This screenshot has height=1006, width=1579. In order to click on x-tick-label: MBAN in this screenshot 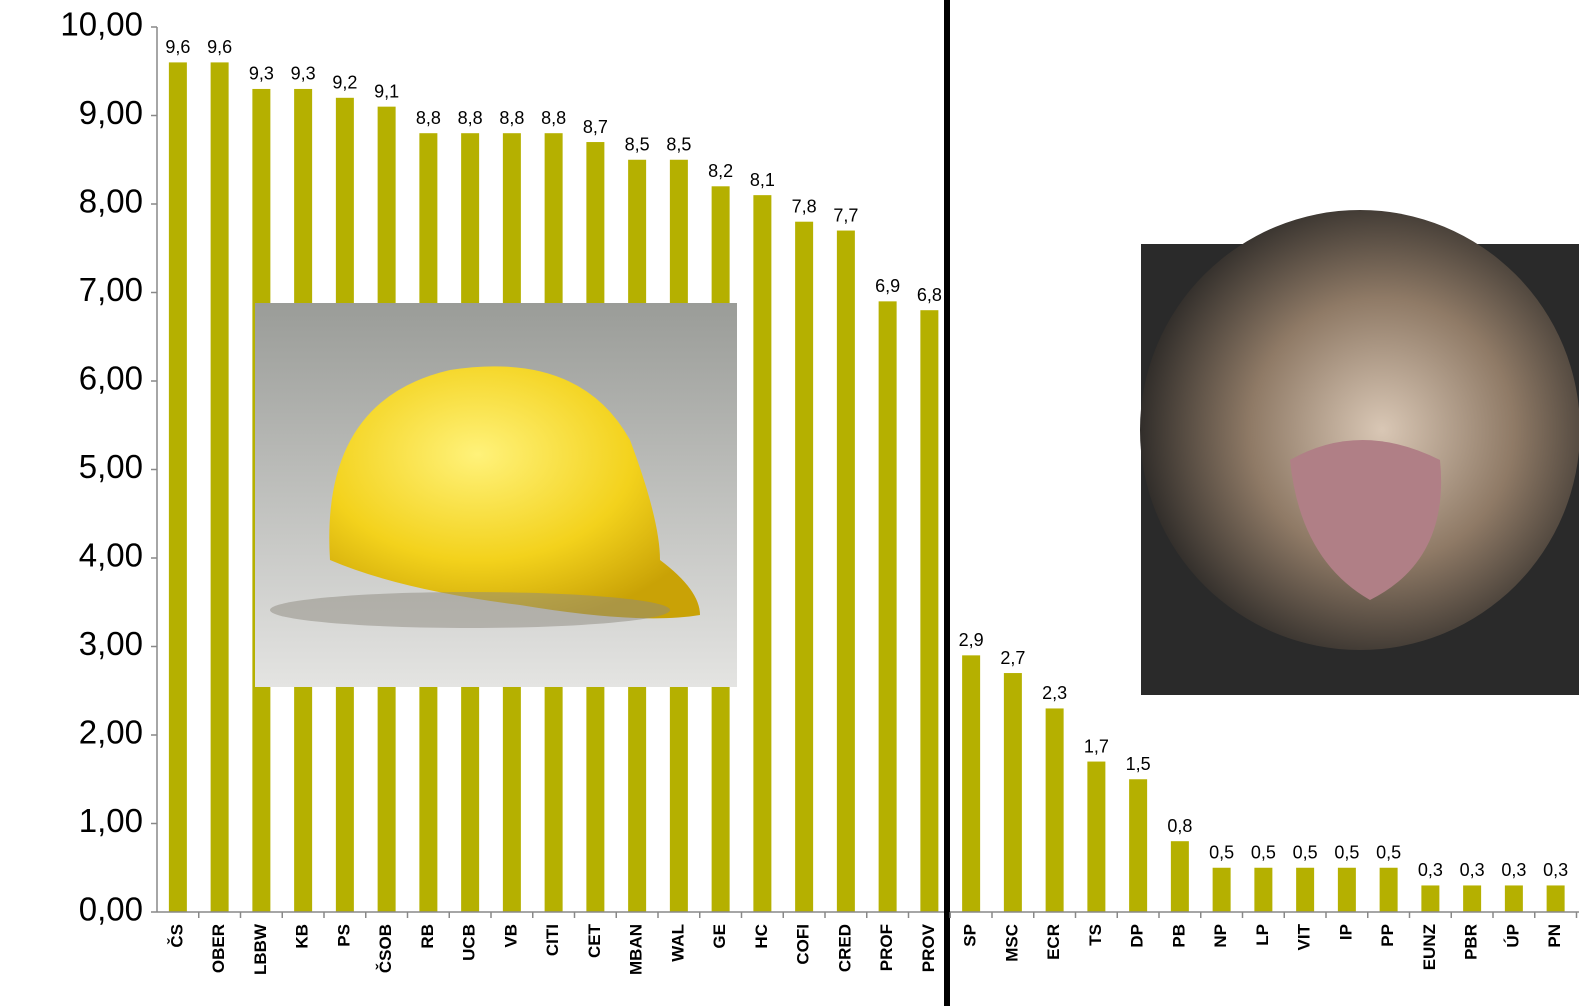, I will do `click(636, 949)`.